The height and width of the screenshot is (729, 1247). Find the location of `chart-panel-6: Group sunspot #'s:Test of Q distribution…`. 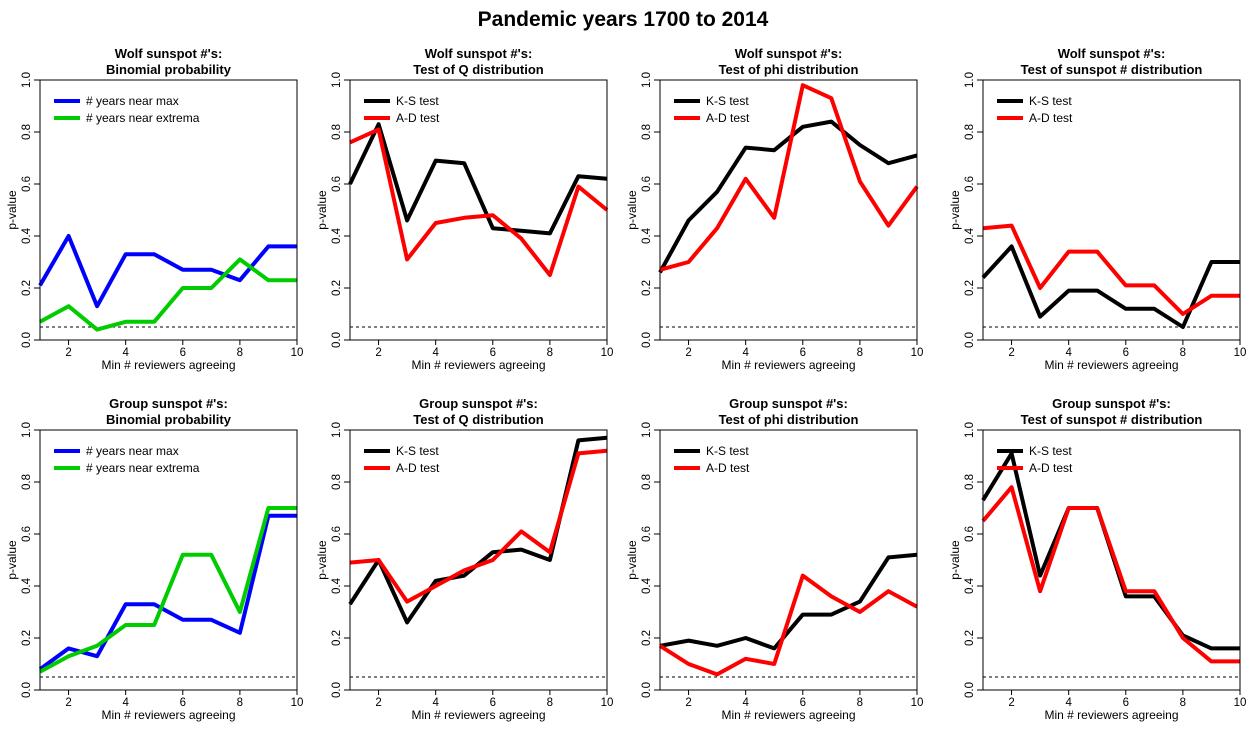

chart-panel-6: Group sunspot #'s:Test of Q distribution… is located at coordinates (464, 559).